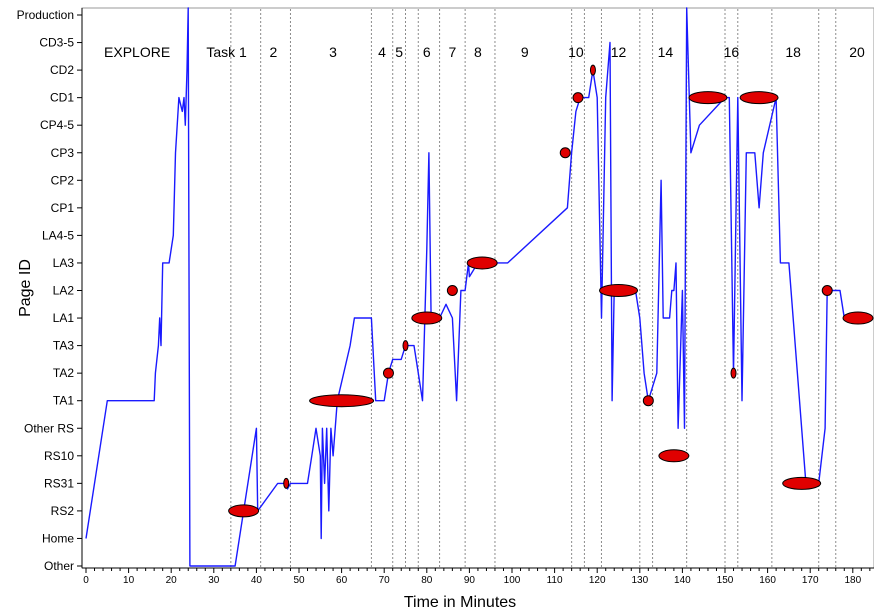 Image resolution: width=874 pixels, height=613 pixels. Describe the element at coordinates (793, 52) in the screenshot. I see `segment-label: 18` at that location.